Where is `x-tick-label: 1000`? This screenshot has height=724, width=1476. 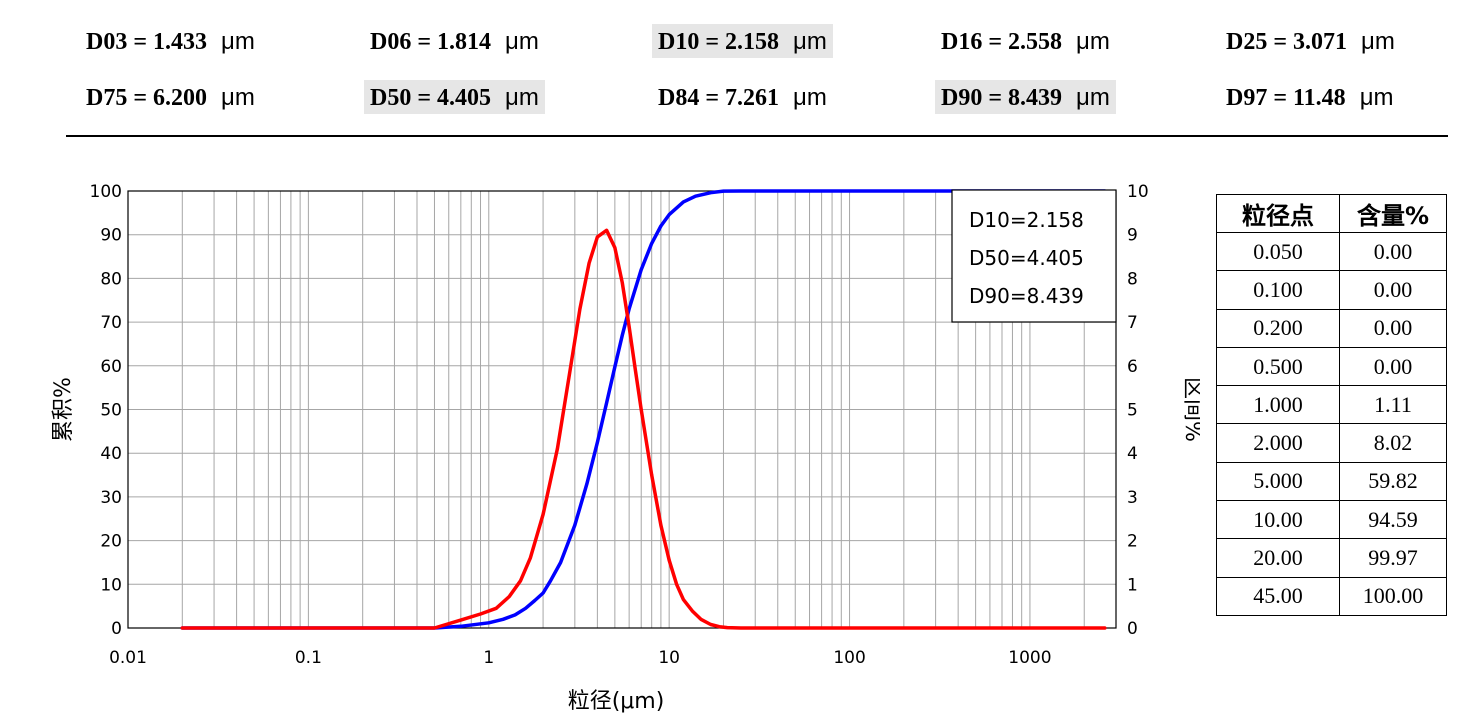
x-tick-label: 1000 is located at coordinates (1029, 658).